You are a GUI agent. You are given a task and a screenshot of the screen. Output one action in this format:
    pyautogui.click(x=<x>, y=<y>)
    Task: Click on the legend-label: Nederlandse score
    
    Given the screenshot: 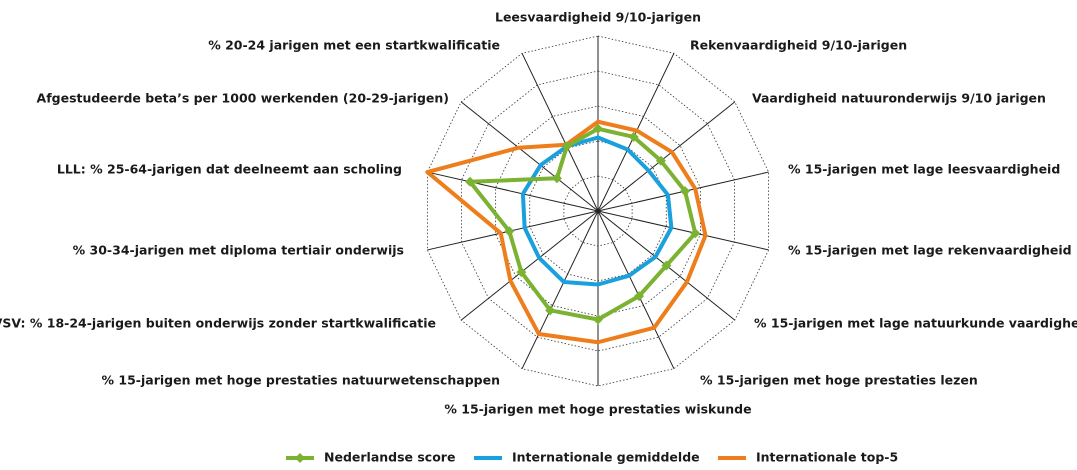 What is the action you would take?
    pyautogui.click(x=389, y=457)
    